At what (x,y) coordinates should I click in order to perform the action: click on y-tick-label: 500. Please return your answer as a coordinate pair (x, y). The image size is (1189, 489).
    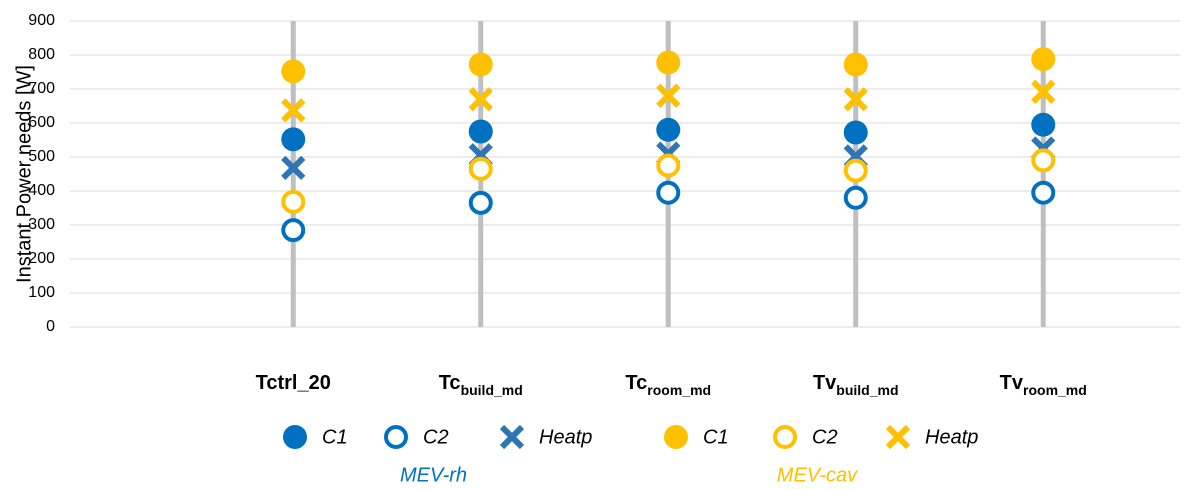
    Looking at the image, I should click on (41, 156).